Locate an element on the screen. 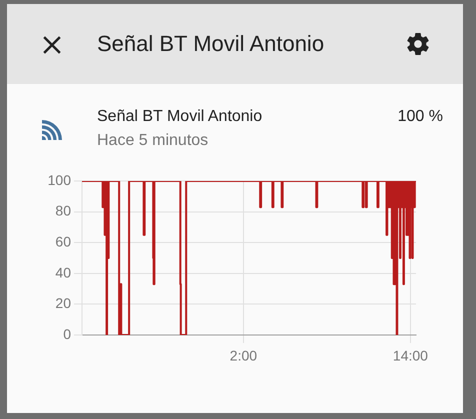  y-tick-label: 20 is located at coordinates (63, 303).